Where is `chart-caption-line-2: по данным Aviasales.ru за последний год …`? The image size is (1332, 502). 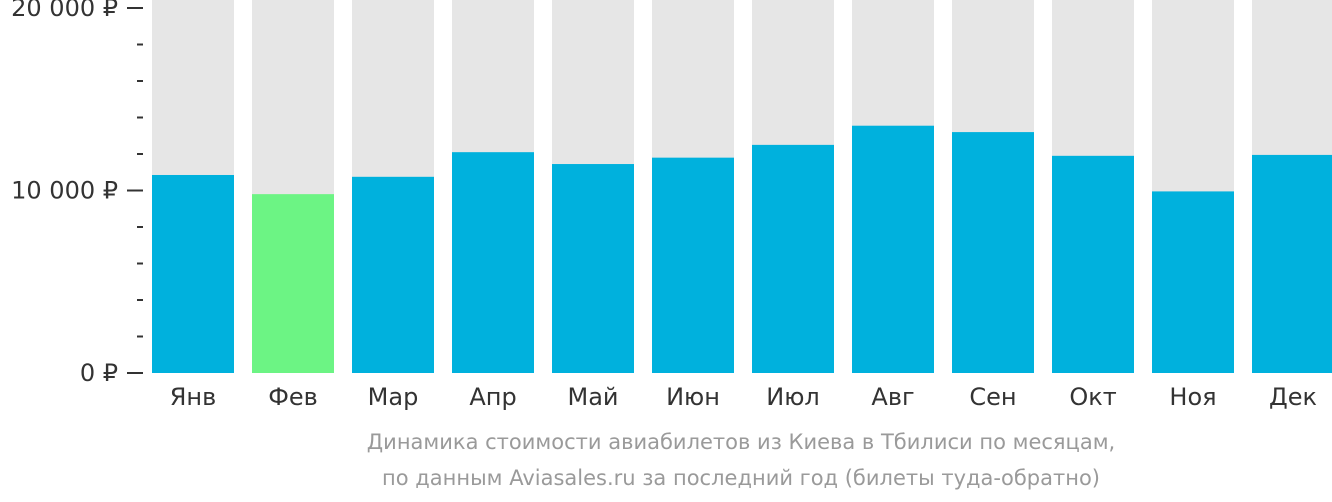
chart-caption-line-2: по данным Aviasales.ru за последний год … is located at coordinates (741, 478).